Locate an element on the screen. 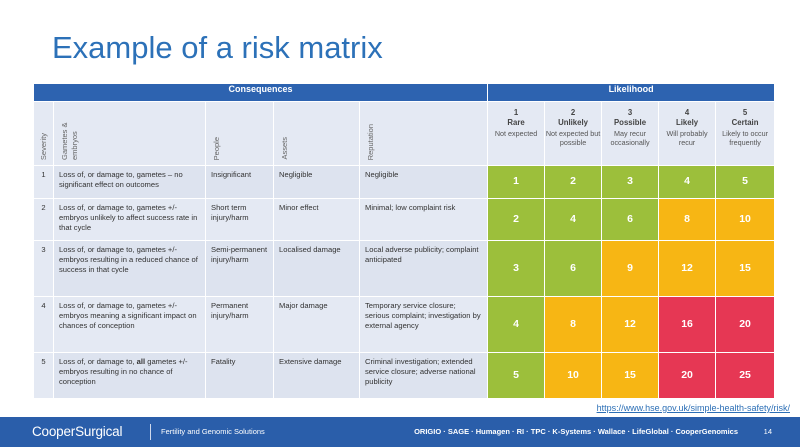  risk-score-cell: 1 is located at coordinates (516, 182).